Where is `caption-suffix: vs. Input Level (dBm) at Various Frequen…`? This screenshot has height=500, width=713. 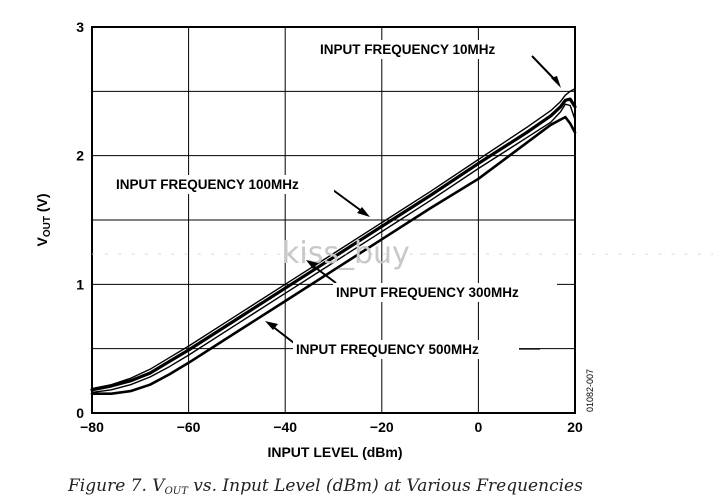 caption-suffix: vs. Input Level (dBm) at Various Frequen… is located at coordinates (385, 486).